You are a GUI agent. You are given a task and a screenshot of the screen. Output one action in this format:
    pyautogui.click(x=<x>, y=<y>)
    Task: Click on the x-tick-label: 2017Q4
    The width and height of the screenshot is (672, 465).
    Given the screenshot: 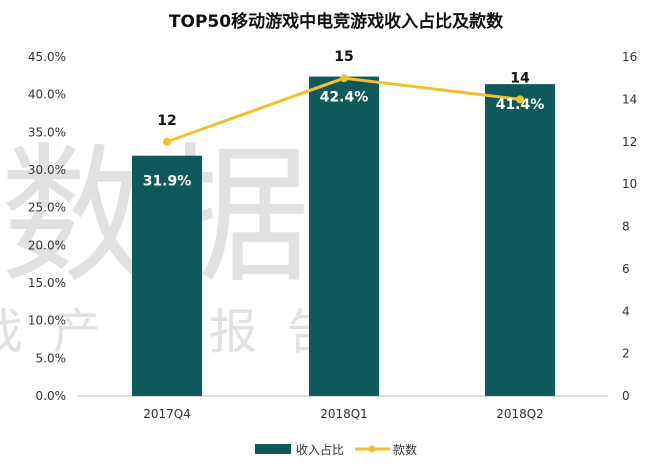 What is the action you would take?
    pyautogui.click(x=167, y=414)
    